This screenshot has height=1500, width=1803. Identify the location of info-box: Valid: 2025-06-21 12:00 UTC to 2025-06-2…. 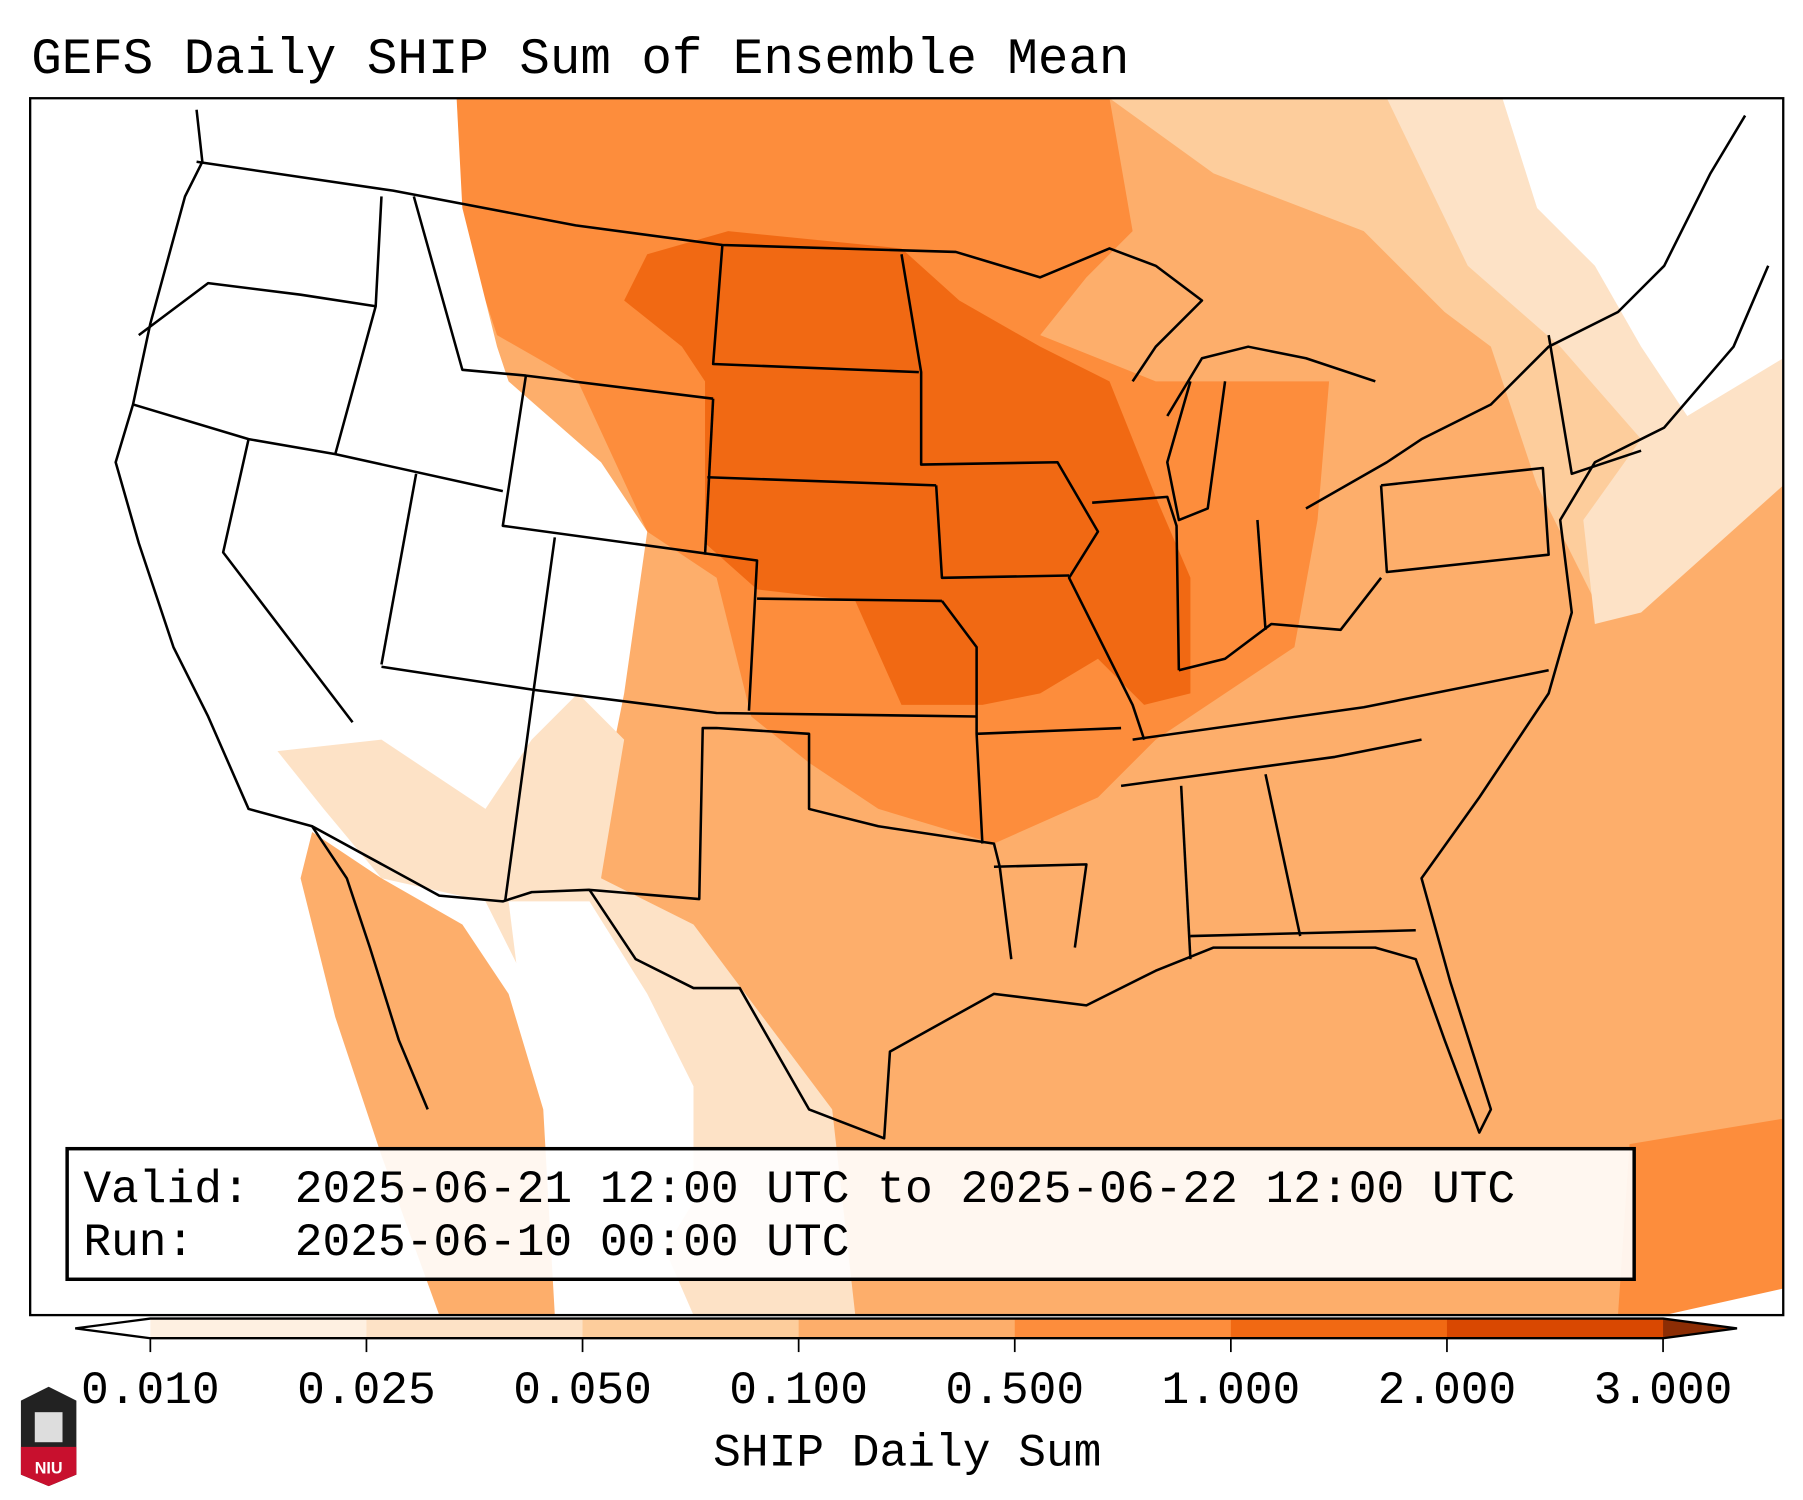
(850, 1214).